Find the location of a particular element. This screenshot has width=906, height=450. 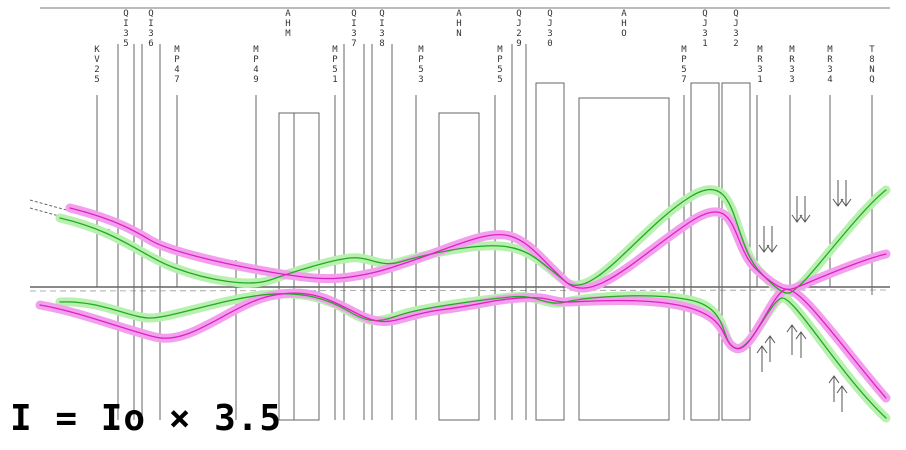

beam-axis-dashed is located at coordinates (460, 290).